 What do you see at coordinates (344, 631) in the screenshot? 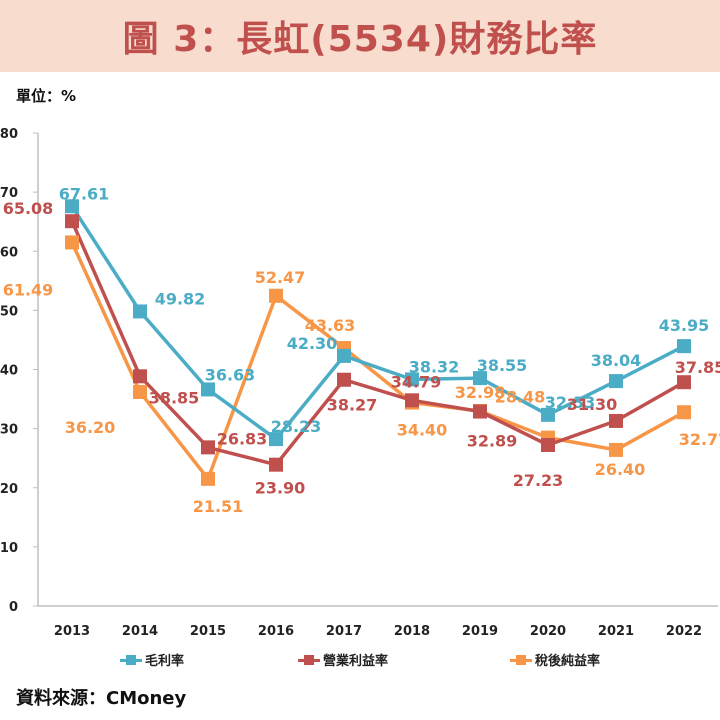
I see `x-tick-label: 2017` at bounding box center [344, 631].